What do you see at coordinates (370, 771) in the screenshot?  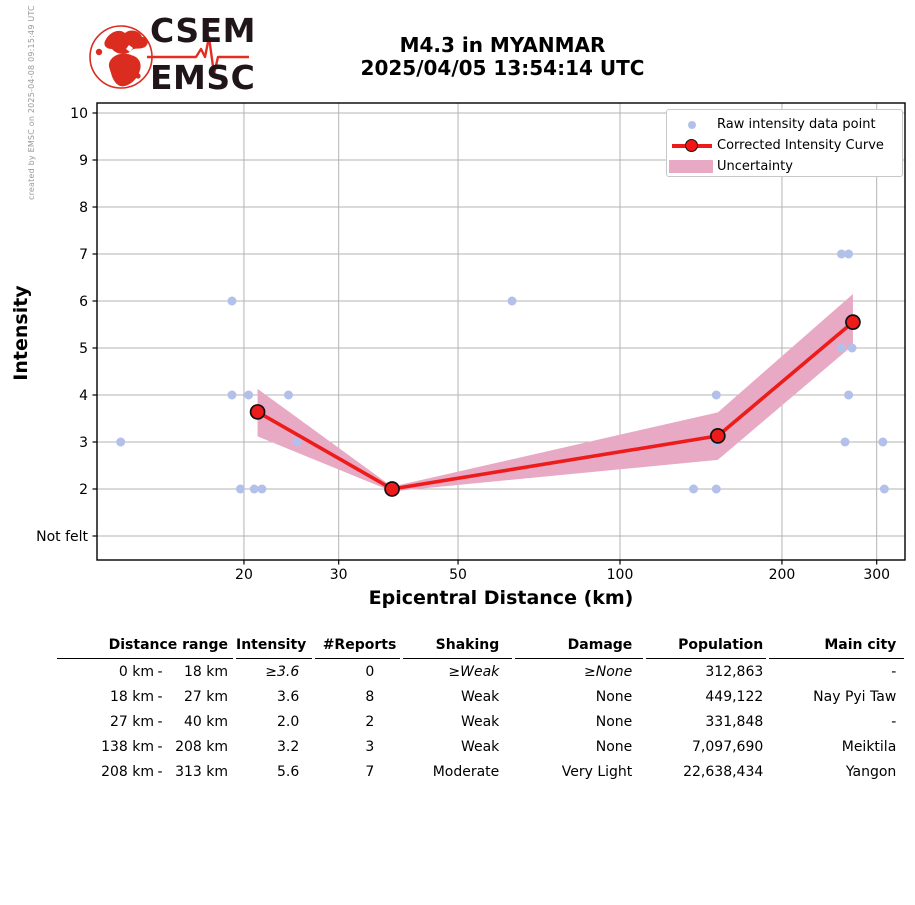 I see `reports-cell: 7` at bounding box center [370, 771].